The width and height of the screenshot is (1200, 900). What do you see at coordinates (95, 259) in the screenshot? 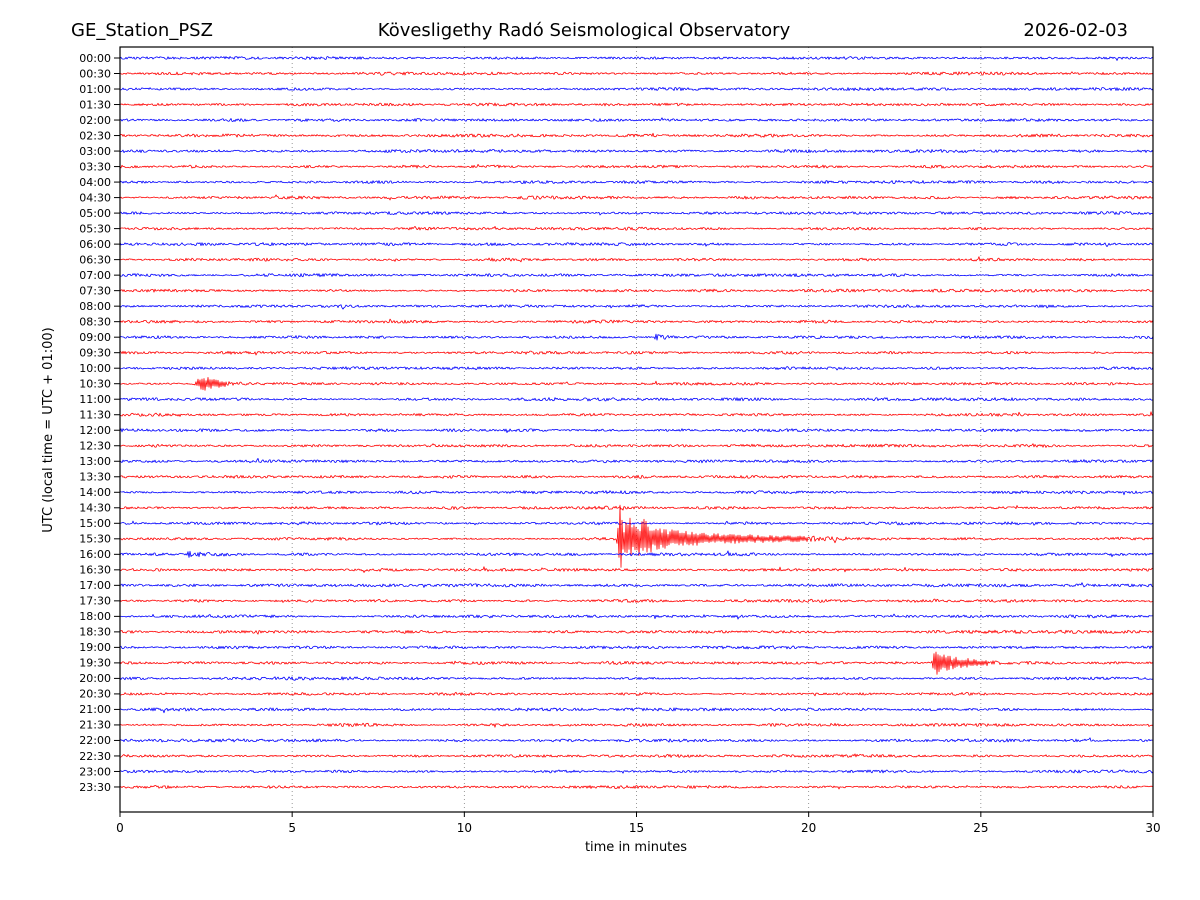
I see `row-label: 06:30` at bounding box center [95, 259].